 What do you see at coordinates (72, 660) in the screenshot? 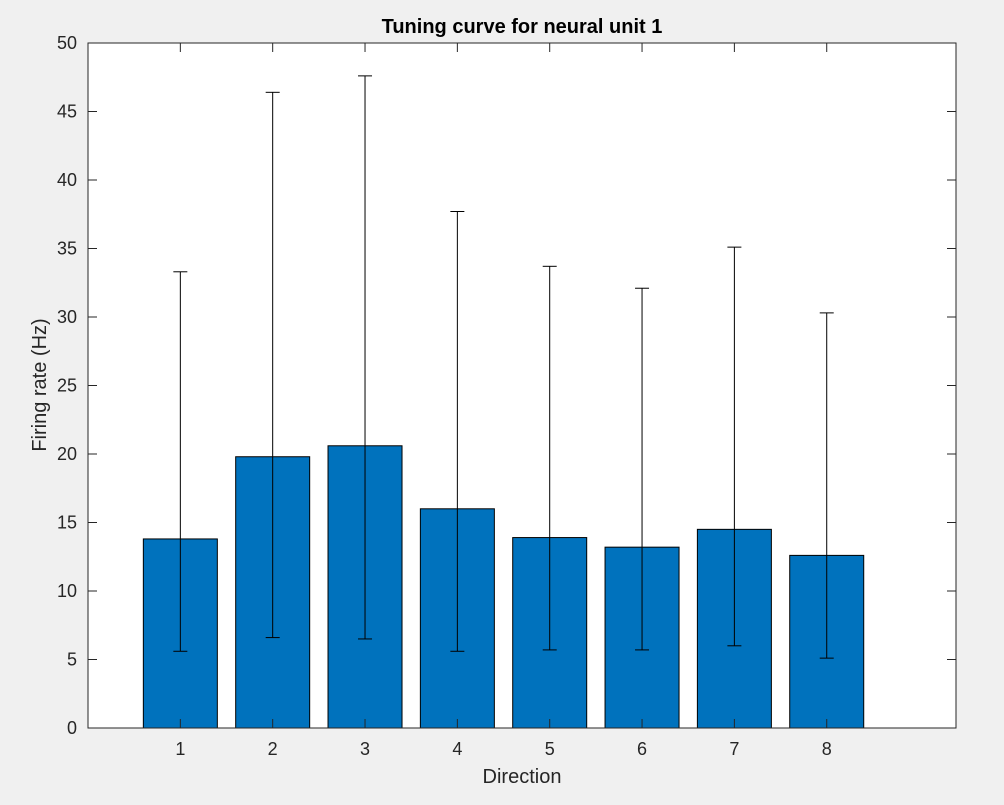
I see `y-tick-label: 5` at bounding box center [72, 660].